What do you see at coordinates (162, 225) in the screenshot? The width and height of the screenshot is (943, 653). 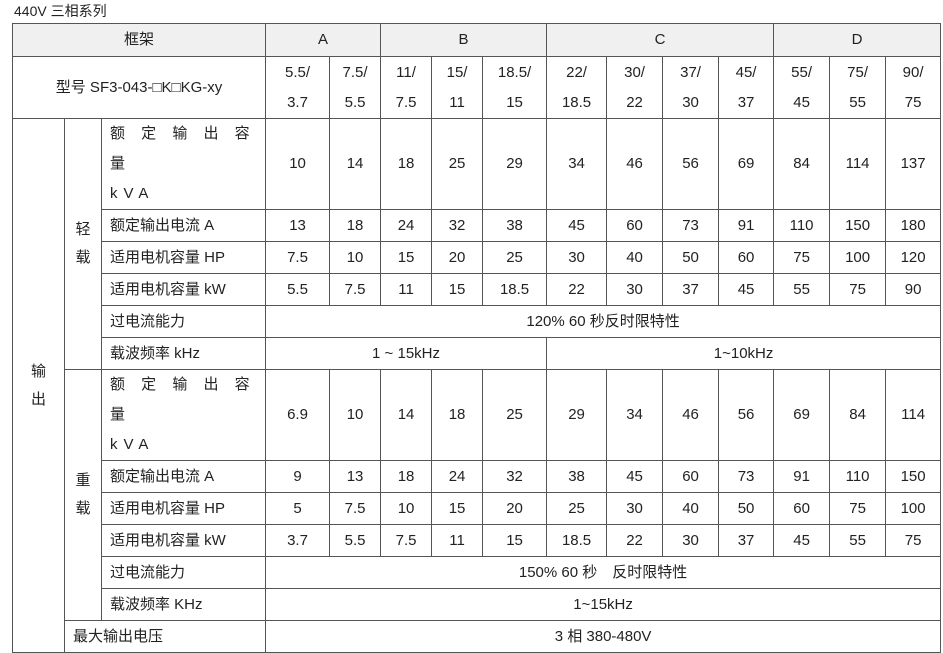 I see `cell-text: 额定输出电流 A` at bounding box center [162, 225].